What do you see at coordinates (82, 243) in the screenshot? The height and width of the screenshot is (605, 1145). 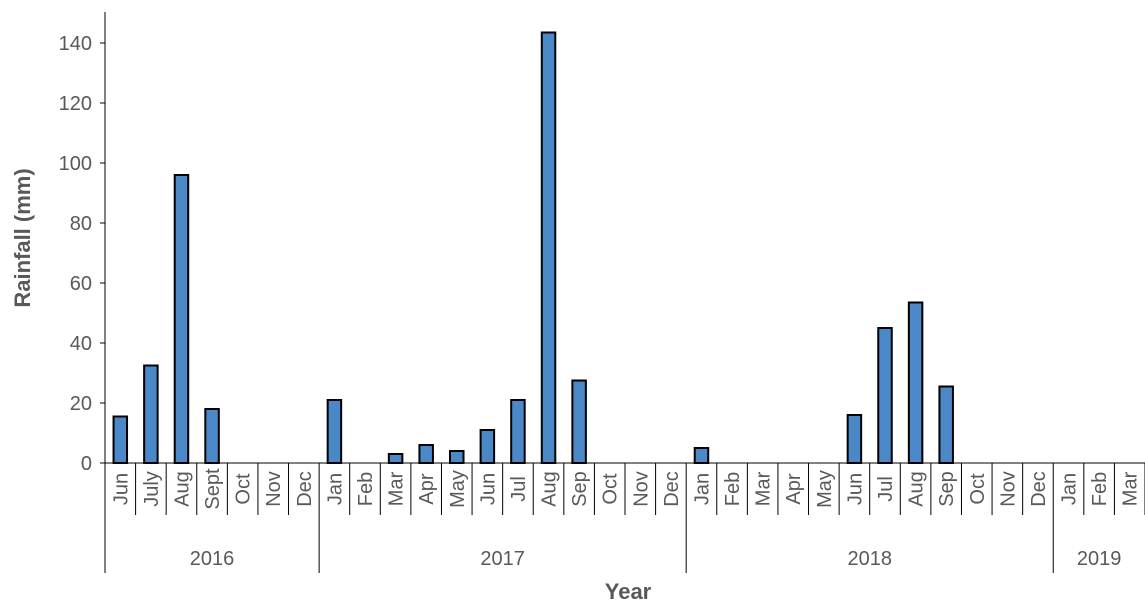 I see `y-axis: 0 20 40 60 80 100 120 140` at bounding box center [82, 243].